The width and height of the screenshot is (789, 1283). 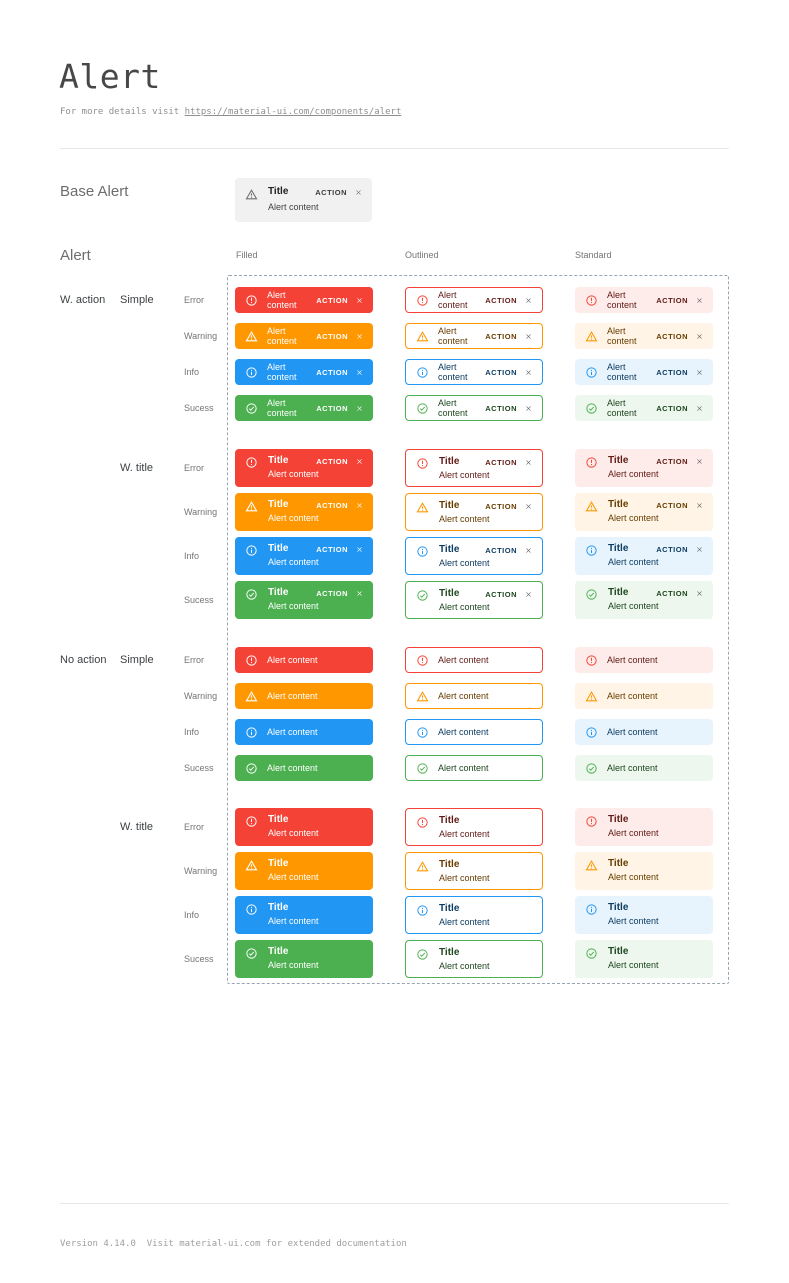 I want to click on bottom-divider, so click(x=394, y=1203).